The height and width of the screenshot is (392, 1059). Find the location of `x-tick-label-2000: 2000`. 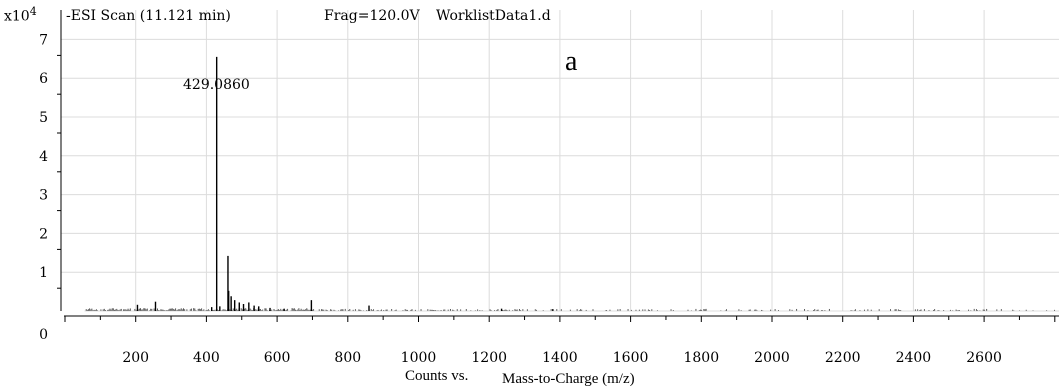

x-tick-label-2000: 2000 is located at coordinates (772, 358).